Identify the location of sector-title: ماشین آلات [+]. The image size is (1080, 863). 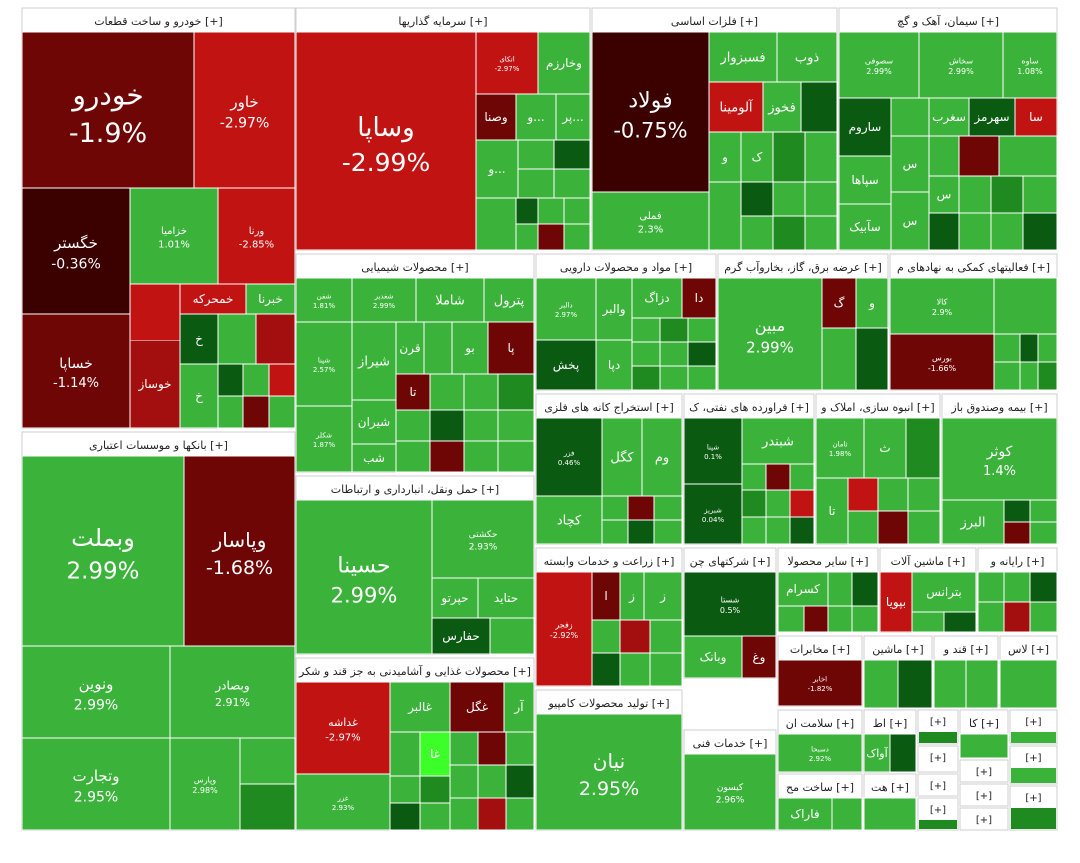
(928, 561).